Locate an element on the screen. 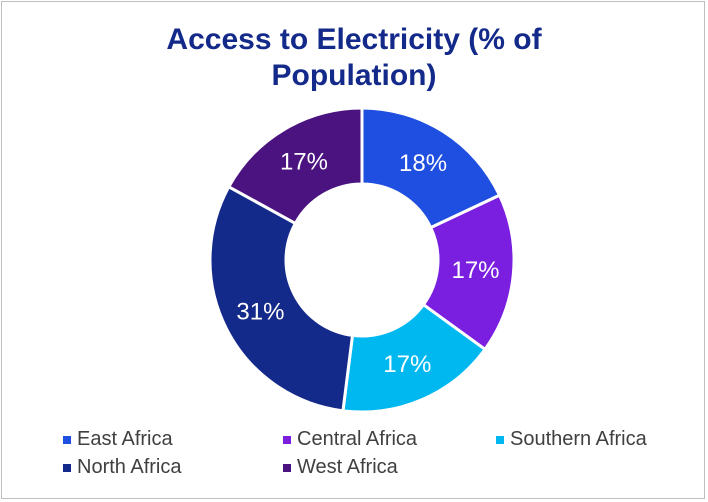  donut-slice-north-africa is located at coordinates (281, 298).